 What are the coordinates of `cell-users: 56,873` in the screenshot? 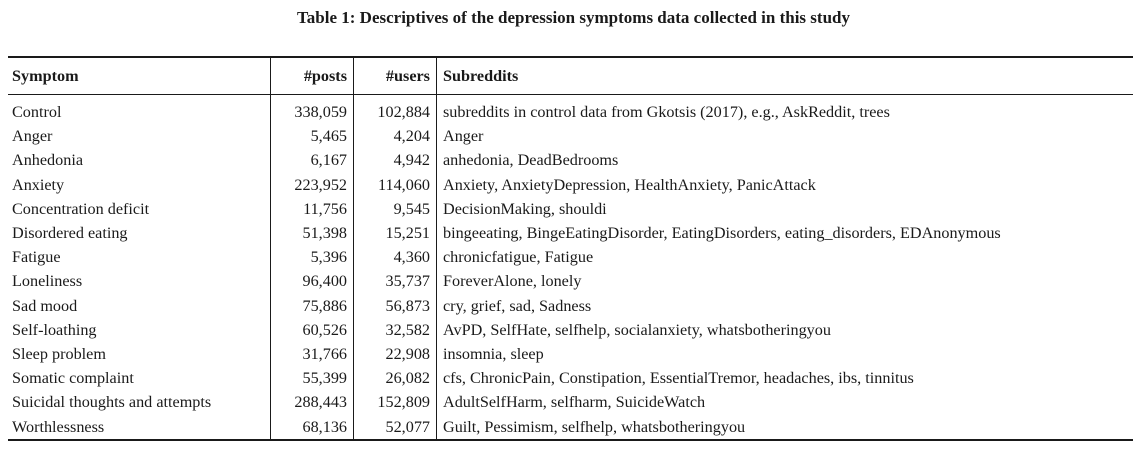 It's located at (395, 305).